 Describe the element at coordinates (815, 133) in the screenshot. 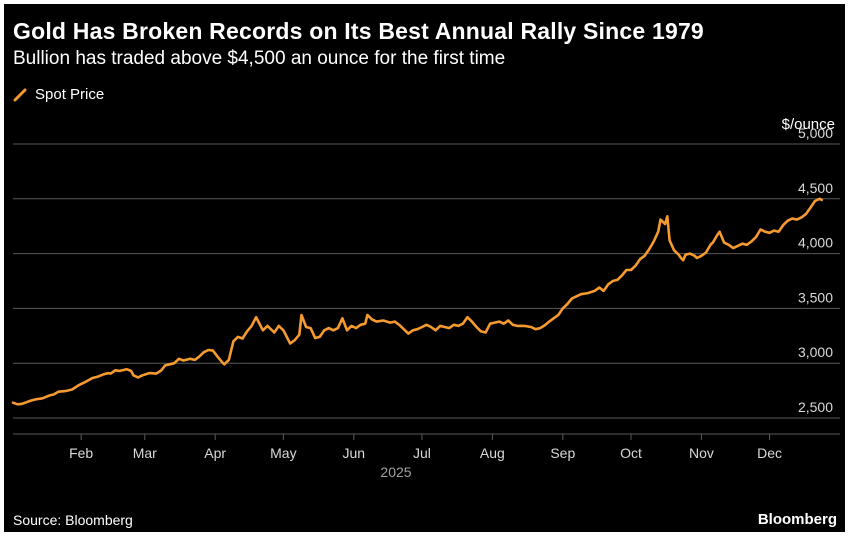

I see `y-tick-label-5000: 5,000` at that location.